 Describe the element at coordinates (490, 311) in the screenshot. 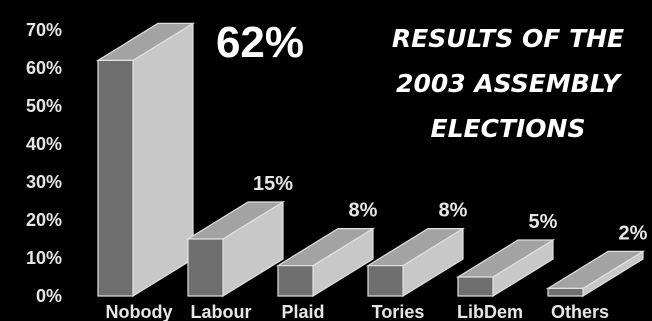

I see `category-label: LibDem` at that location.